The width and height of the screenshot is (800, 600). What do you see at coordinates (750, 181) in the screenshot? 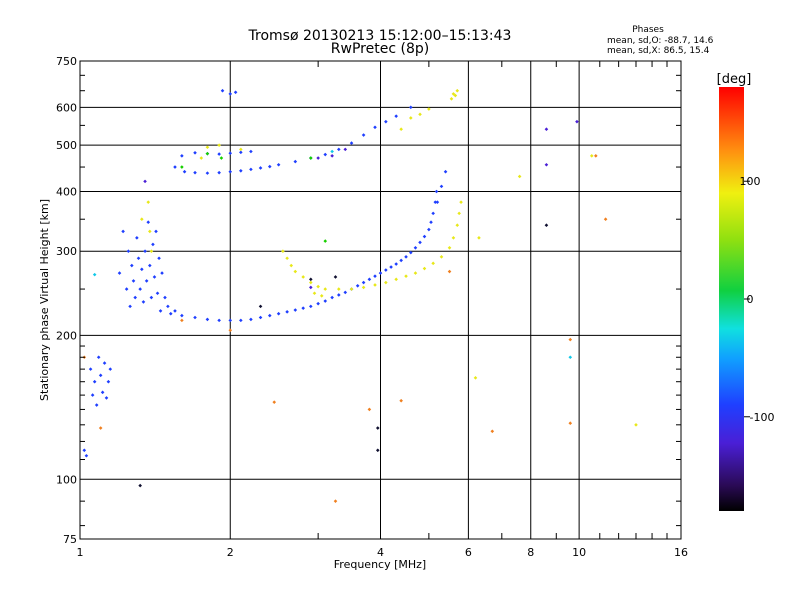
I see `colorbar-tick-label: 100` at bounding box center [750, 181].